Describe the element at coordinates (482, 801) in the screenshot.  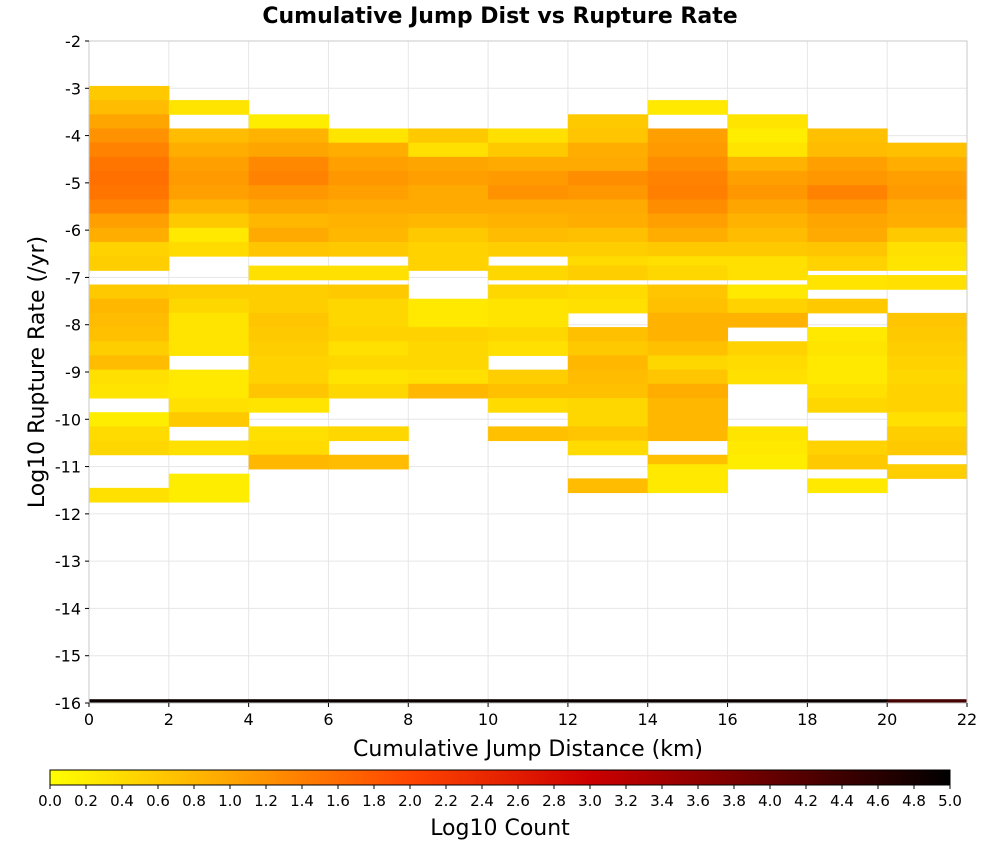
I see `colorbar-tick-label: 2.4` at that location.